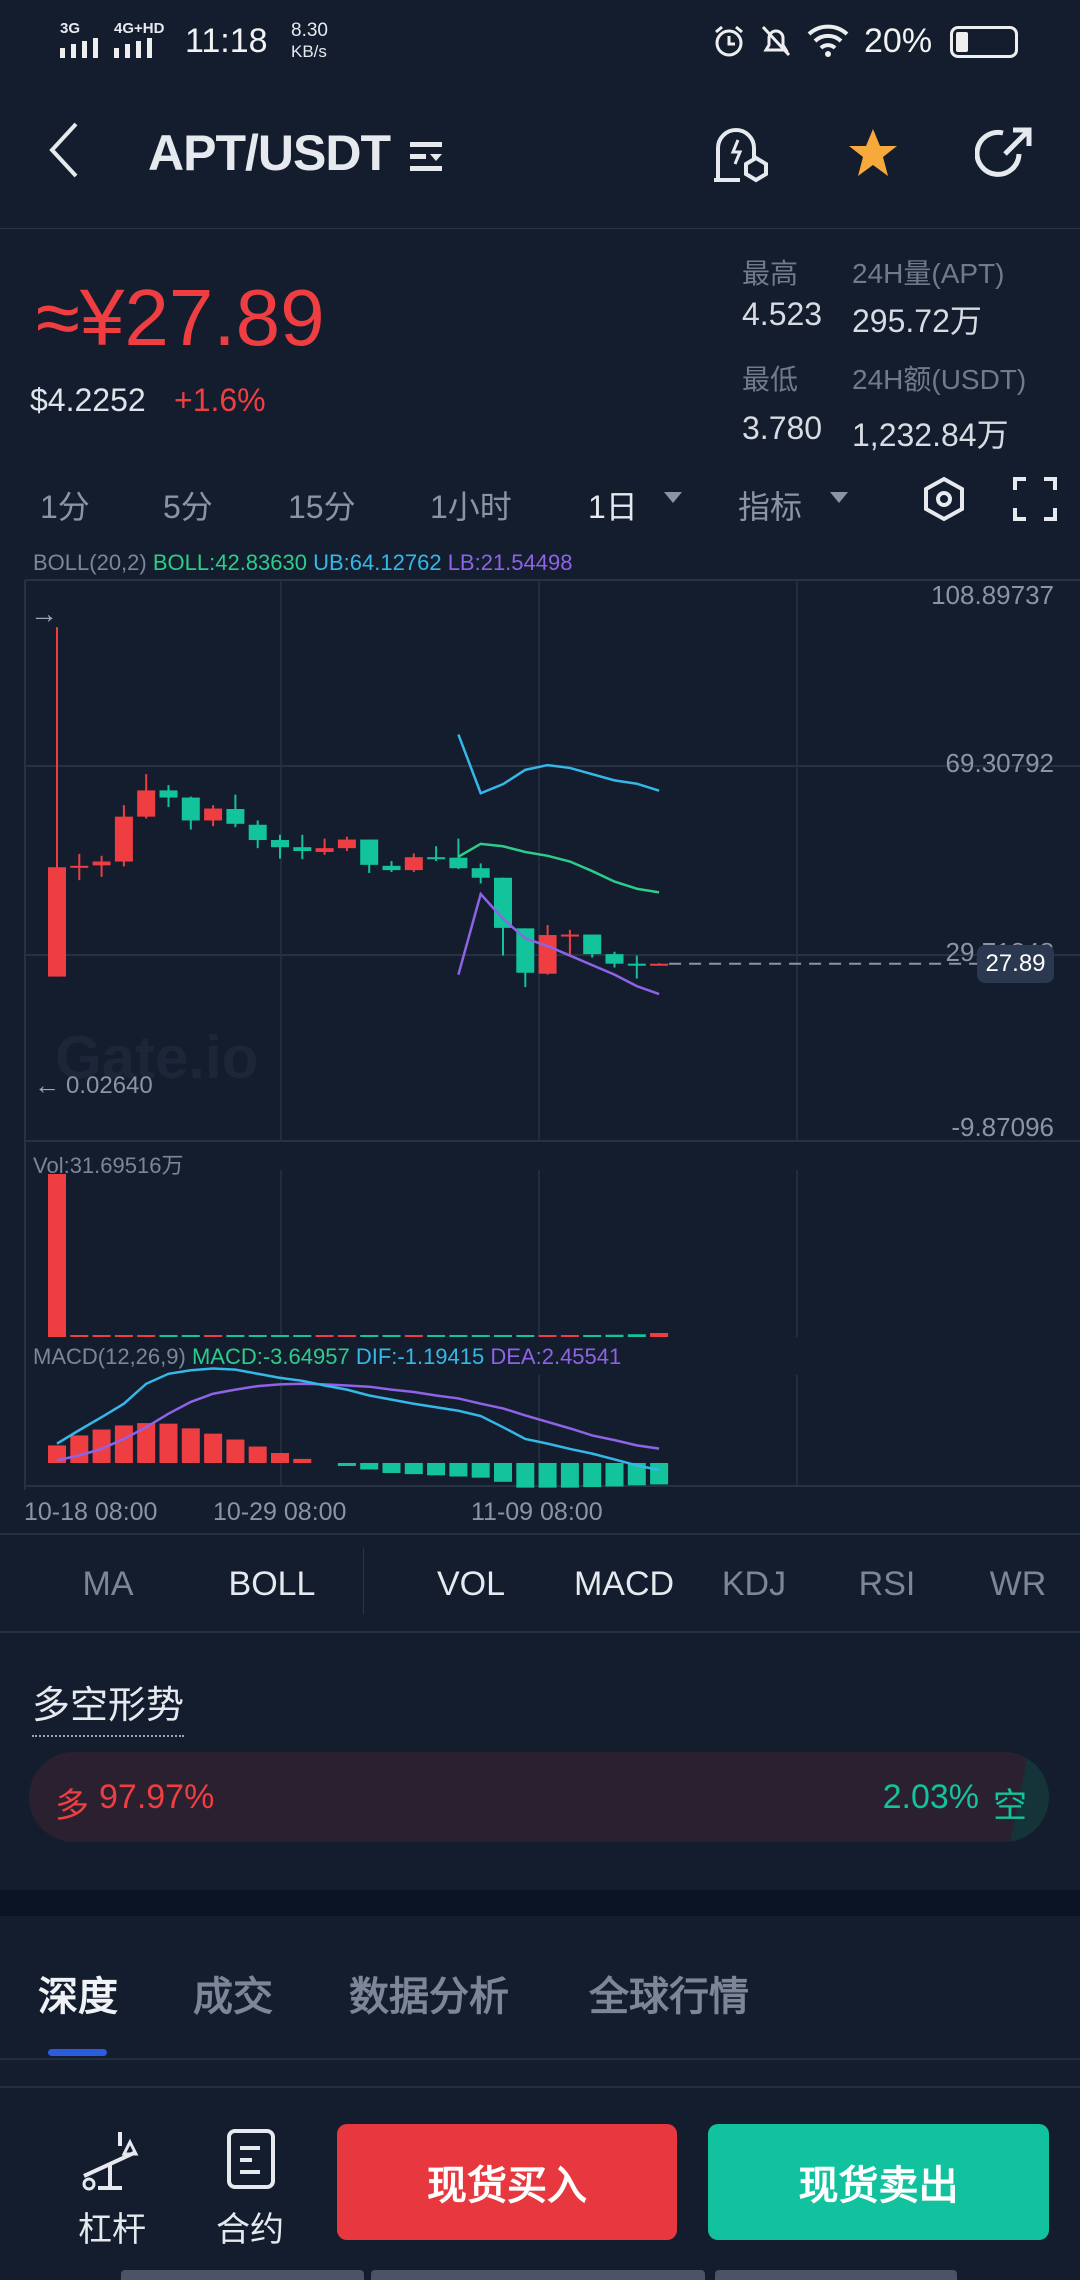 Image resolution: width=1080 pixels, height=2280 pixels. I want to click on indicator-tab-ma: MA, so click(108, 1584).